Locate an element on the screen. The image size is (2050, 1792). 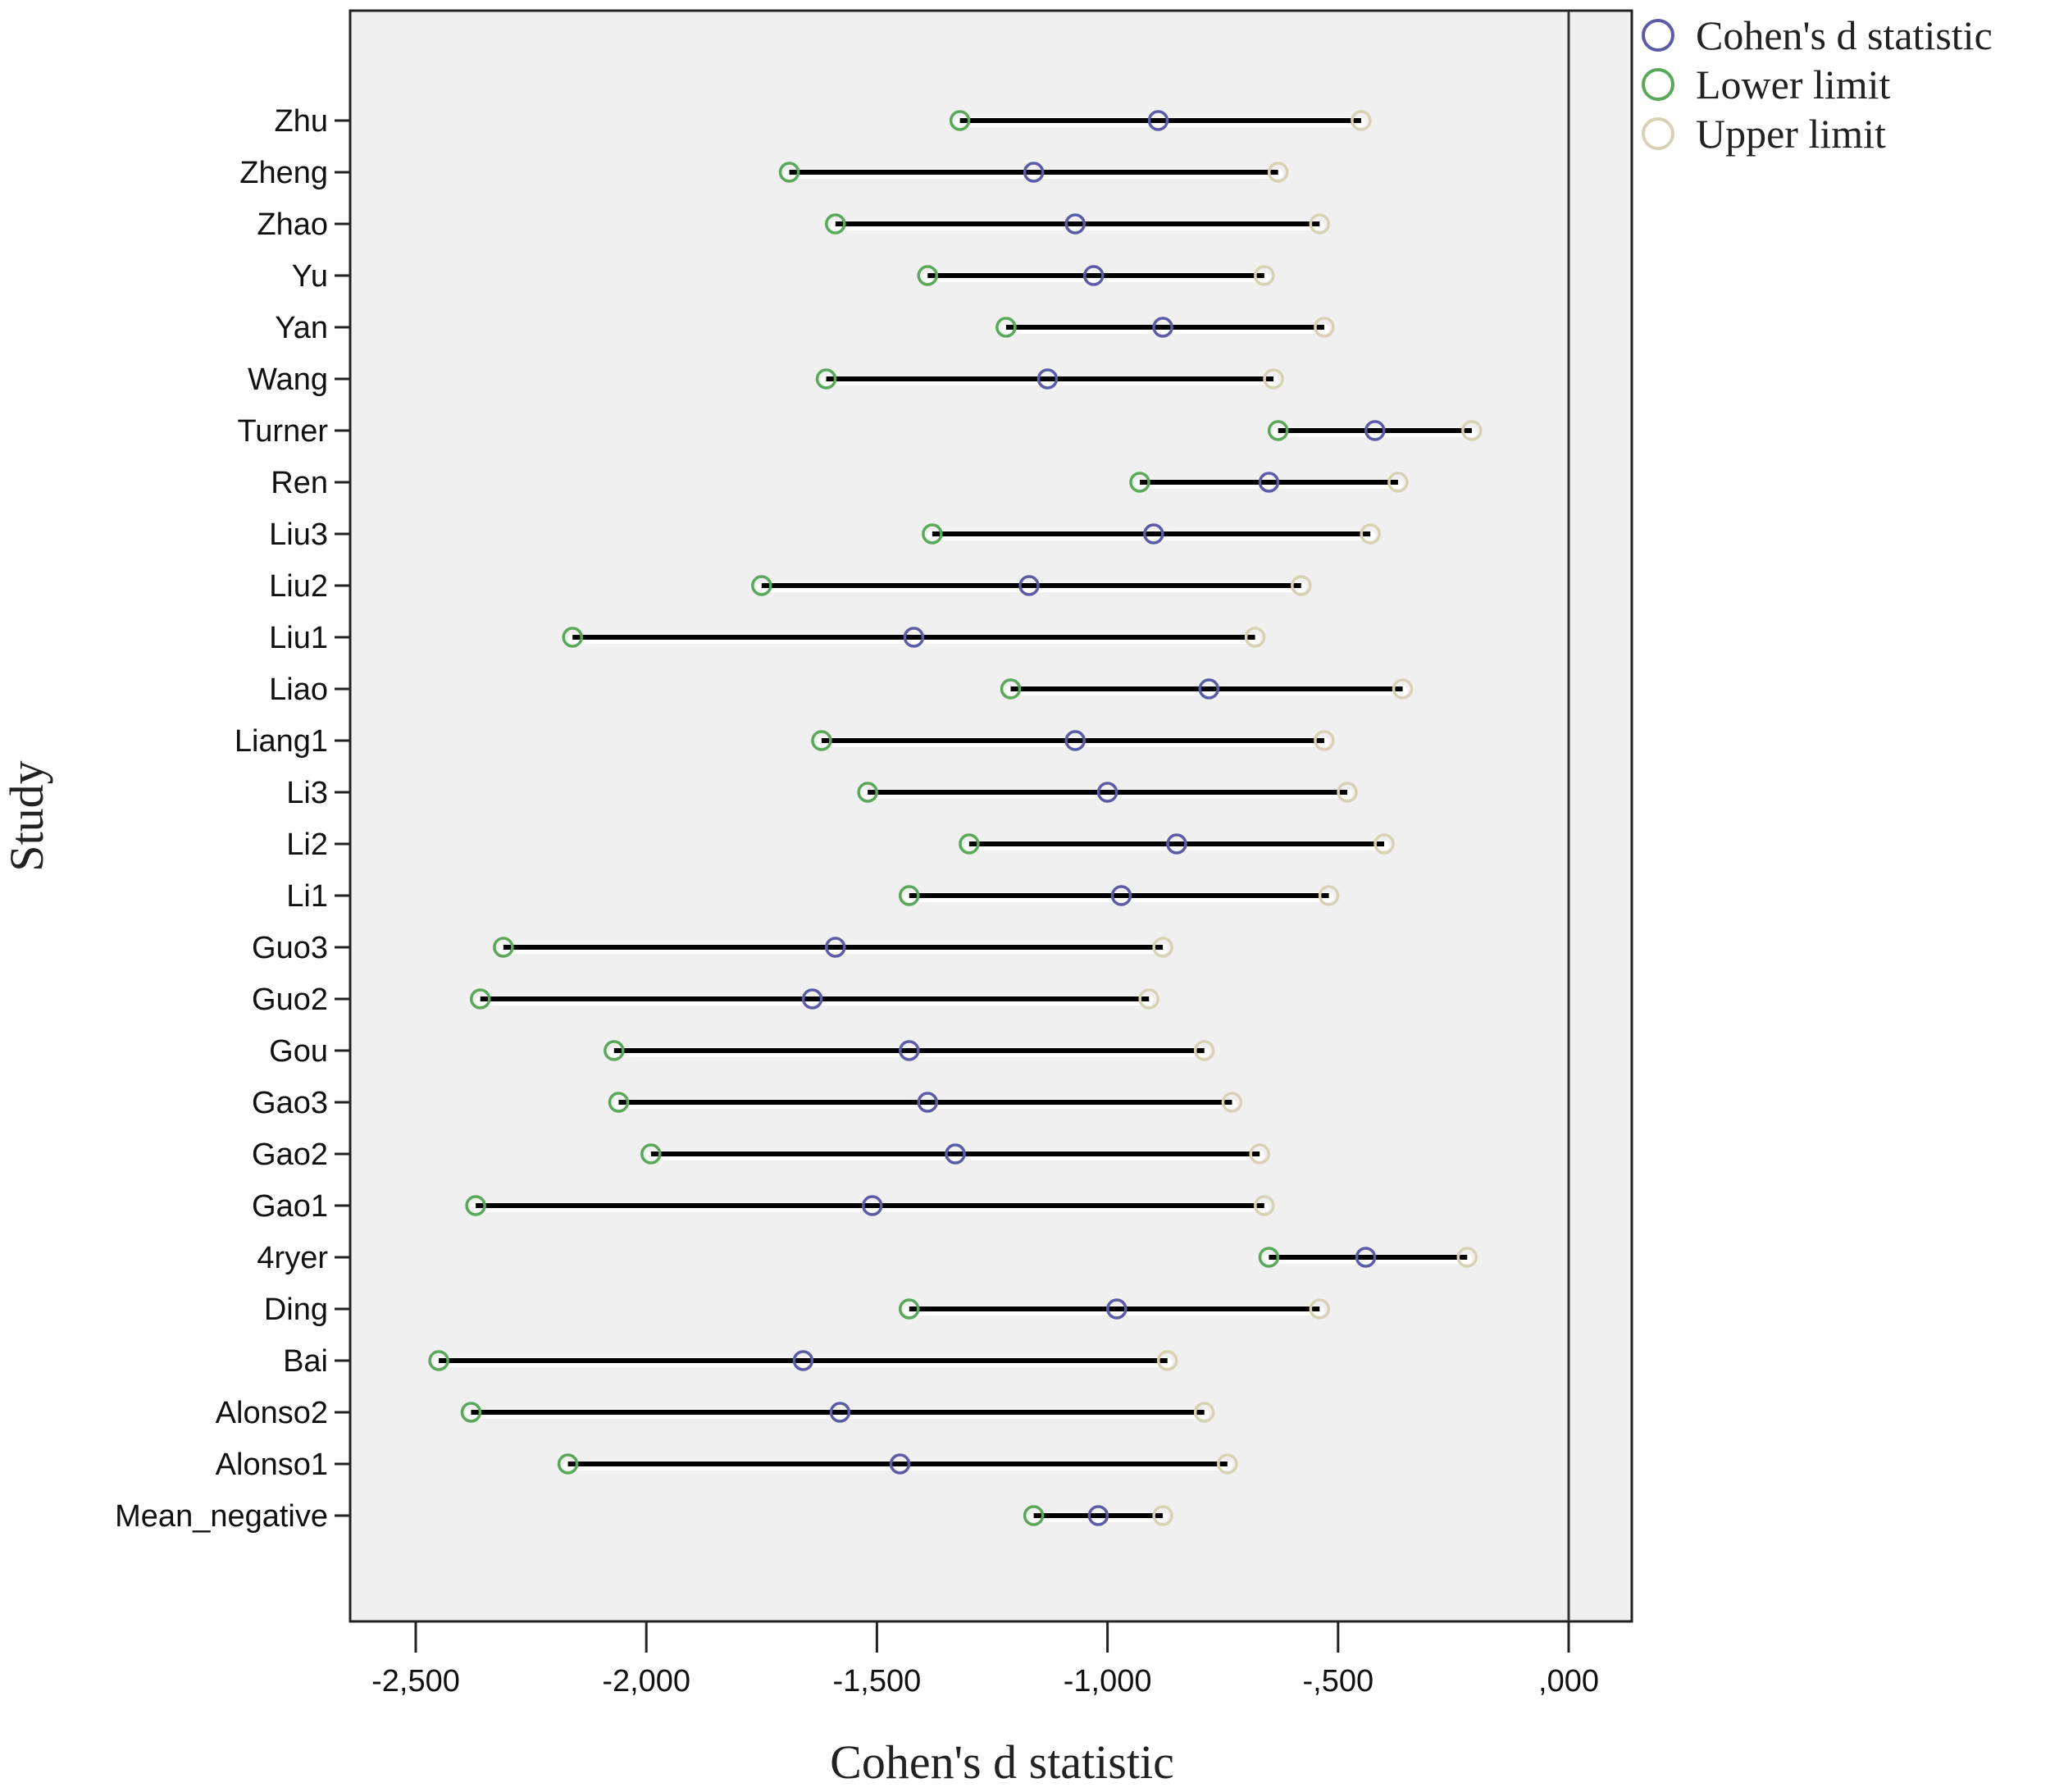
y-tick-label: Zheng is located at coordinates (283, 173).